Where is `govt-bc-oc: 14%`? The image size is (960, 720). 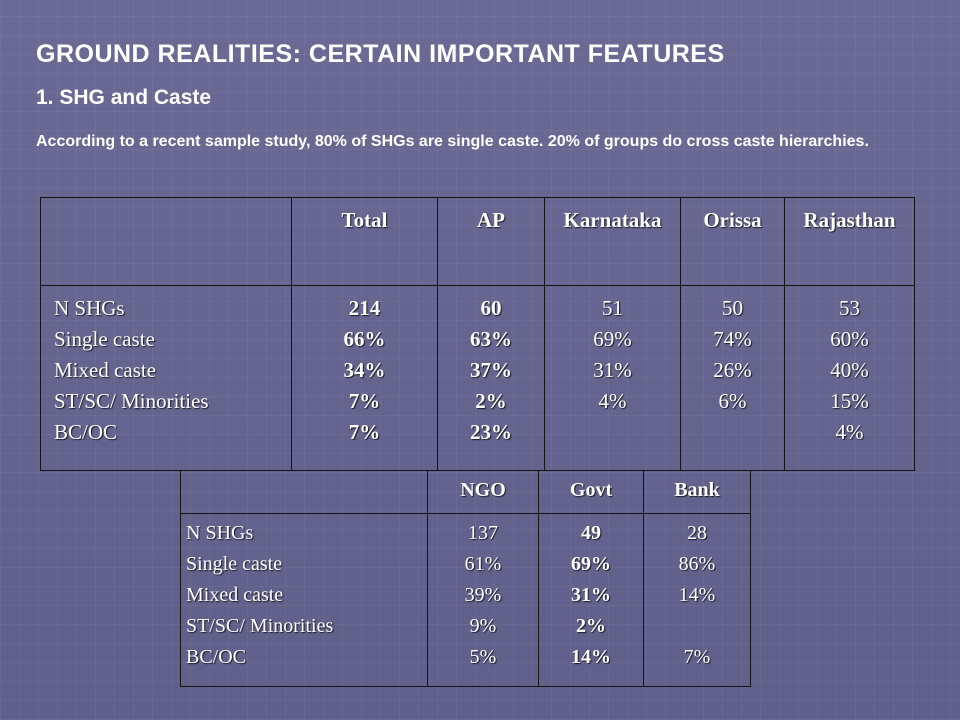
govt-bc-oc: 14% is located at coordinates (591, 657).